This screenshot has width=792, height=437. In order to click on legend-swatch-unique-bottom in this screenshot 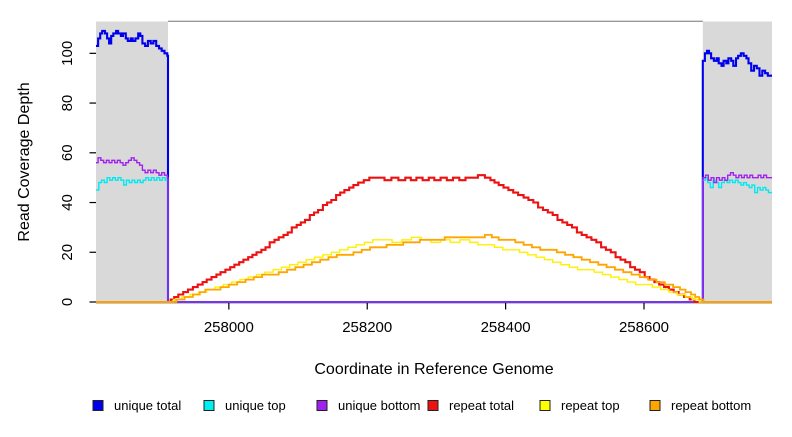, I will do `click(322, 405)`.